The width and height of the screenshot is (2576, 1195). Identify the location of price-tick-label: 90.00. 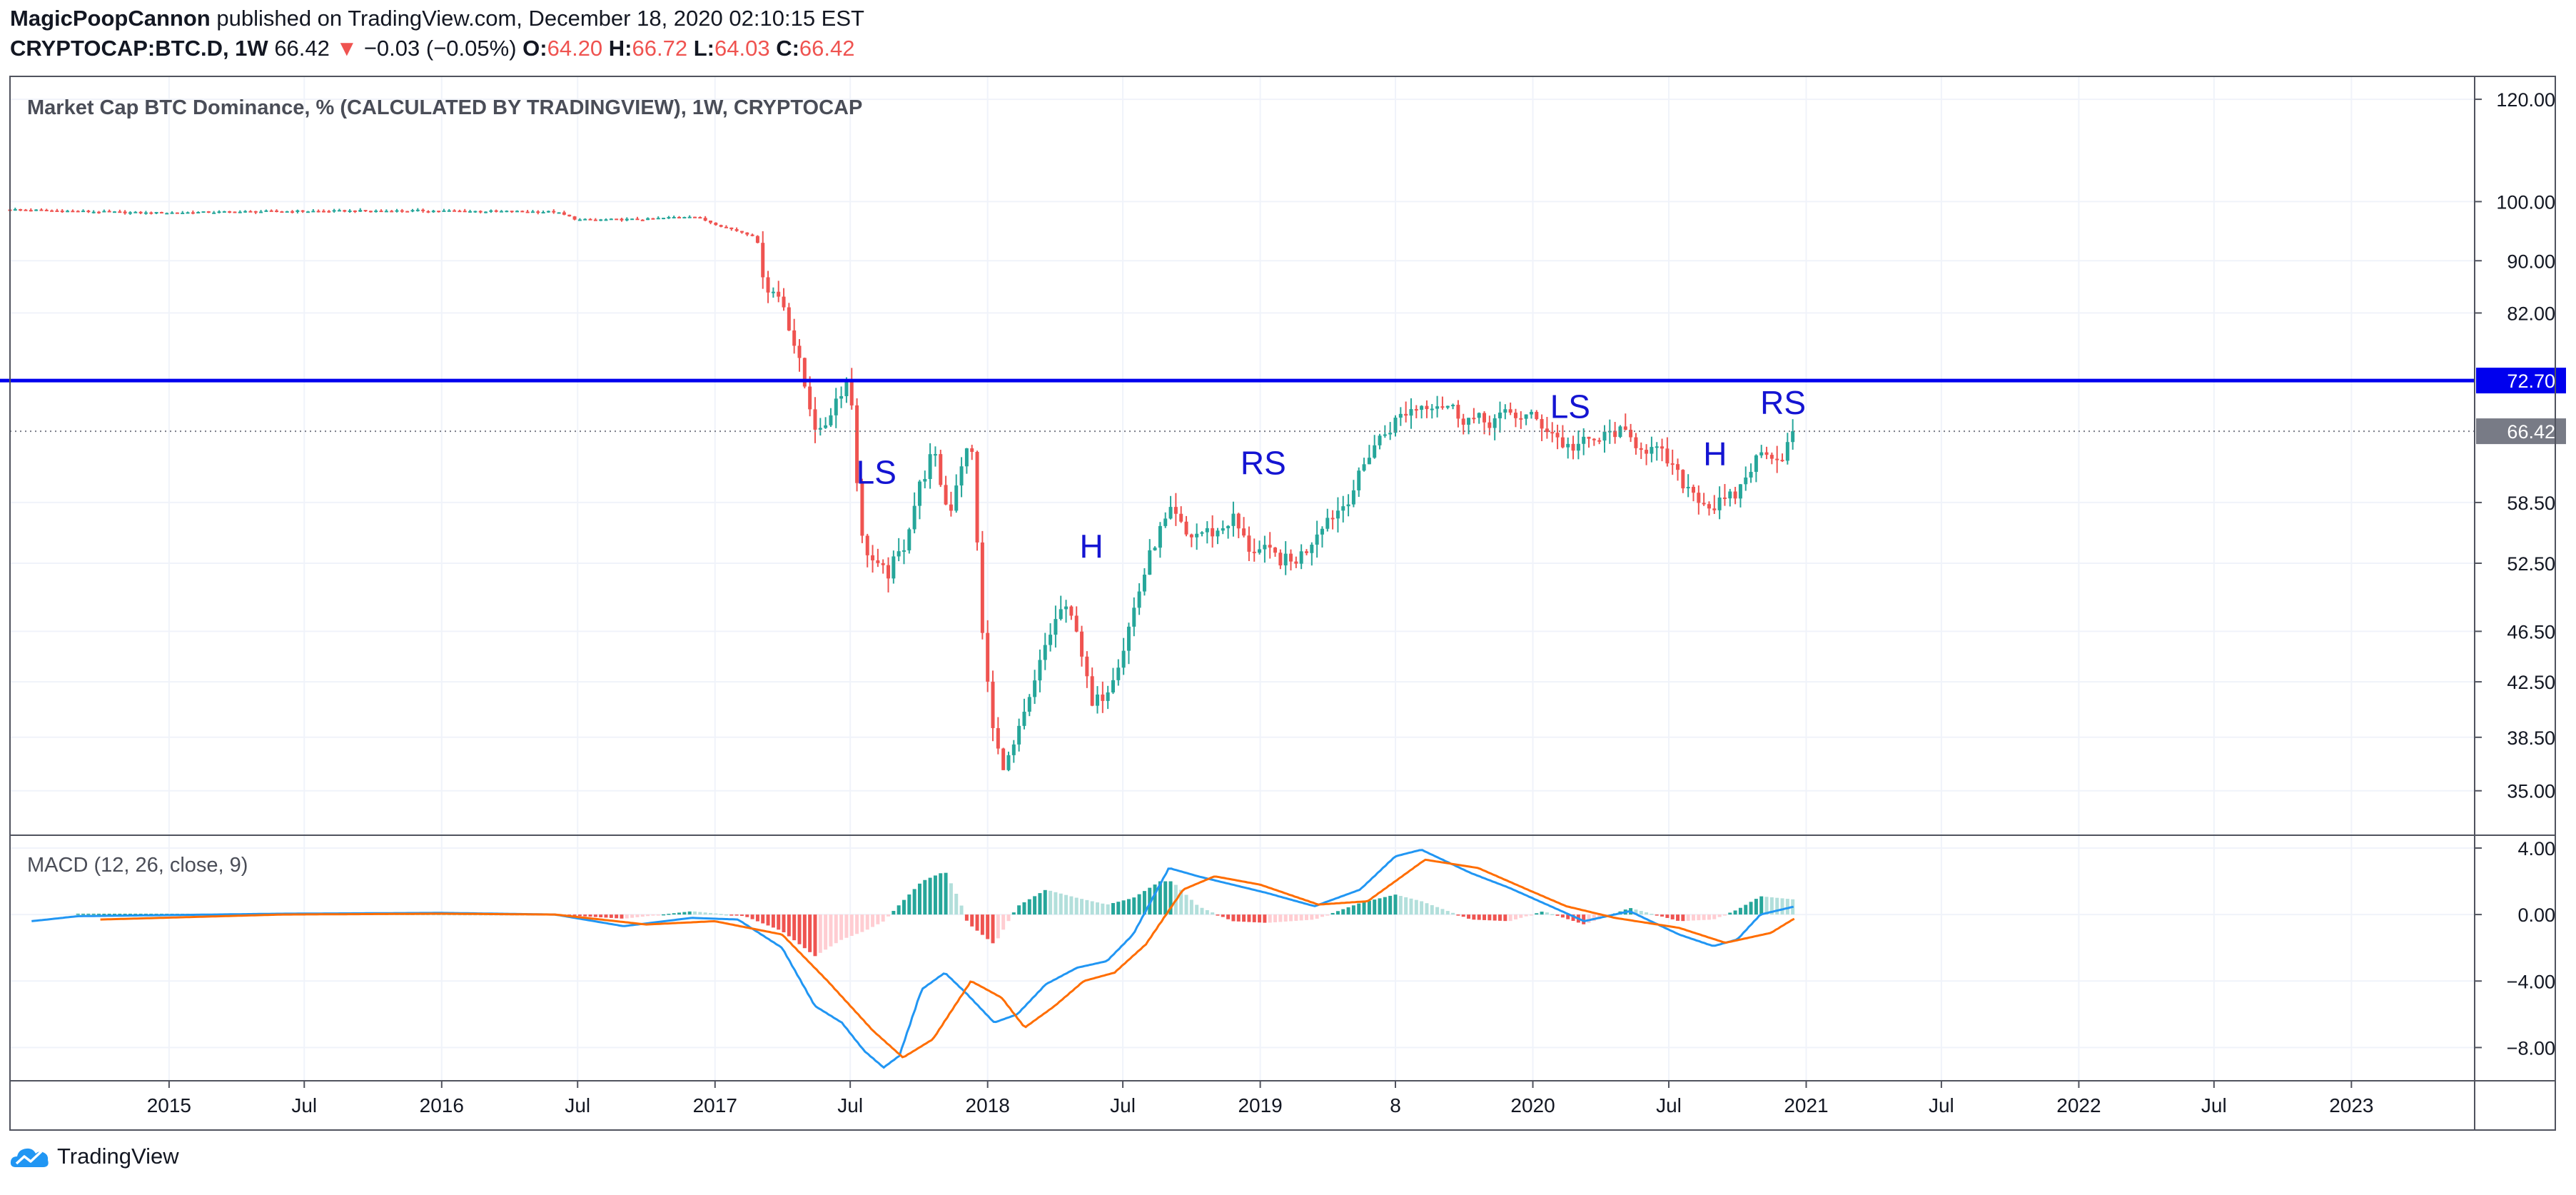
(2531, 261).